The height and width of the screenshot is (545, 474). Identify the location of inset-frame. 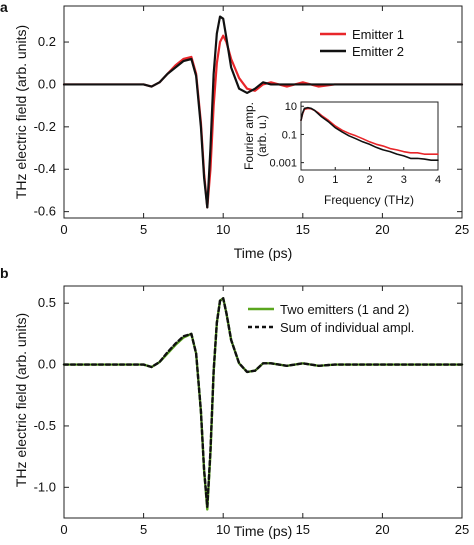
(369, 136).